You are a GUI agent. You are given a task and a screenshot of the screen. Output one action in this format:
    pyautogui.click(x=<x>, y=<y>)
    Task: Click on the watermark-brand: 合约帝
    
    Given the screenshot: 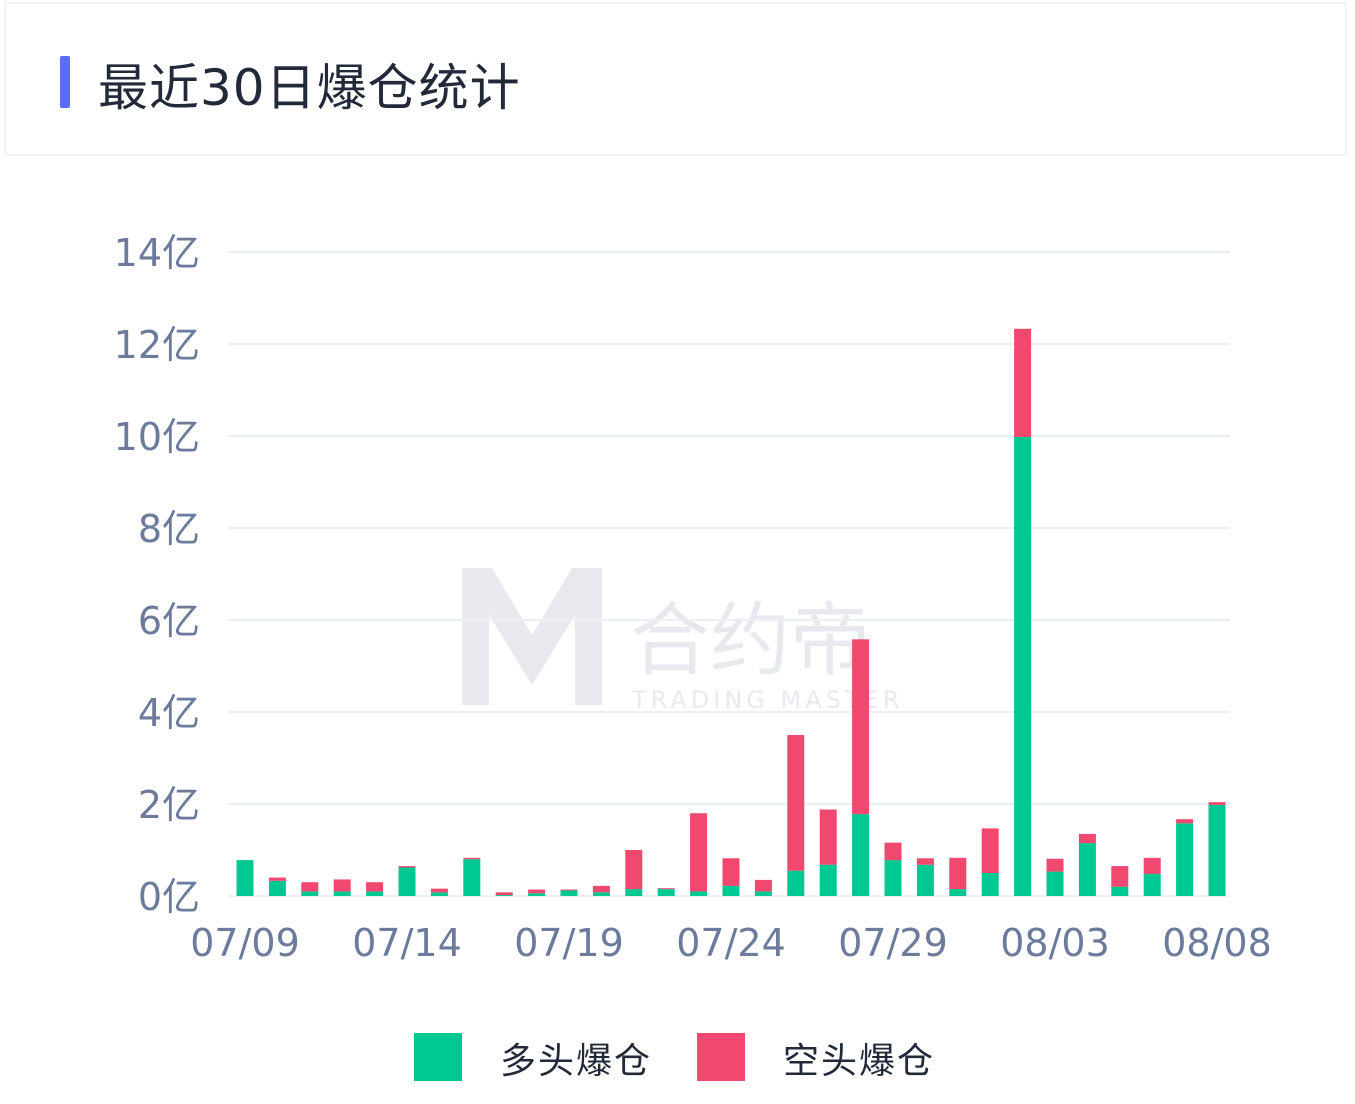 What is the action you would take?
    pyautogui.click(x=750, y=640)
    